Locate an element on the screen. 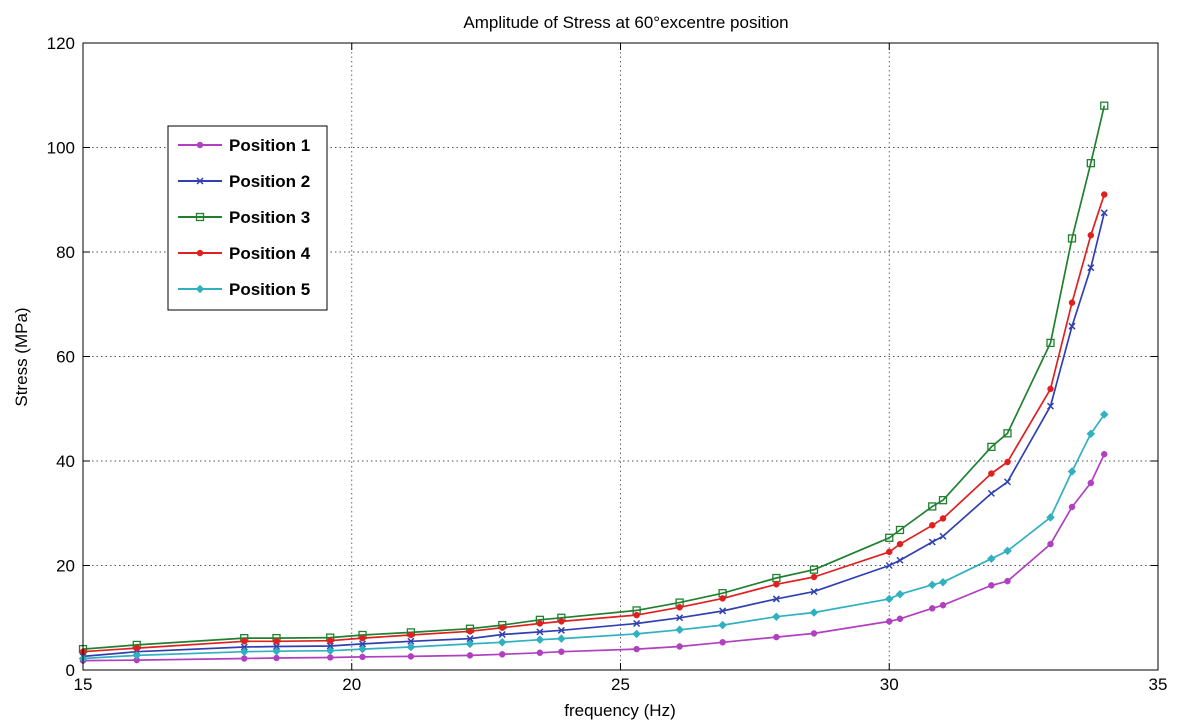 The height and width of the screenshot is (722, 1188). legend-label: Position 5 is located at coordinates (269, 289).